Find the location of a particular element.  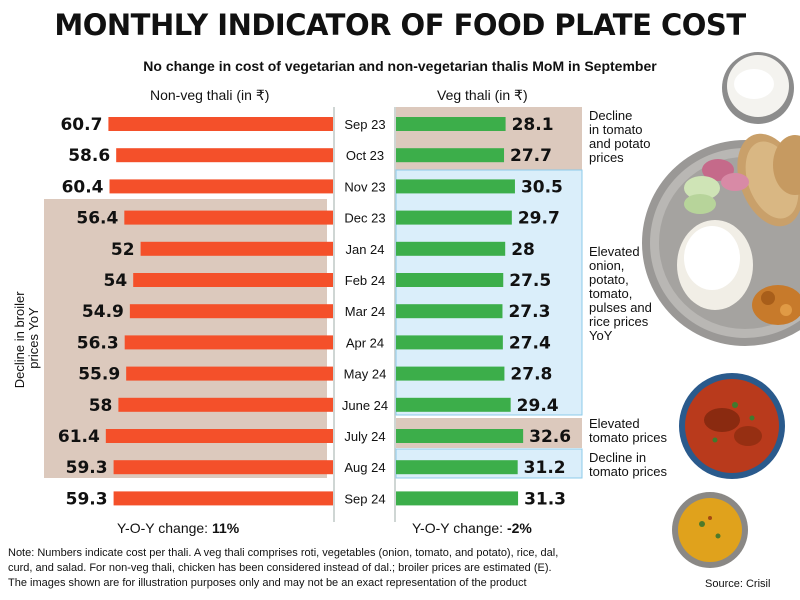

annotation-elevated-tomato: Elevated tomato prices is located at coordinates (628, 430).